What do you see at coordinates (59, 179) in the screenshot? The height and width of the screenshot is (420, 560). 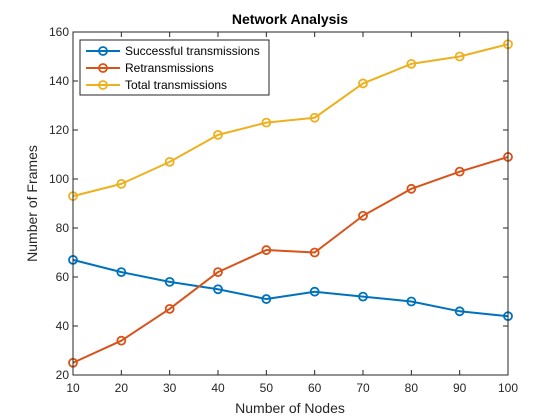 I see `y-tick-label: 100` at bounding box center [59, 179].